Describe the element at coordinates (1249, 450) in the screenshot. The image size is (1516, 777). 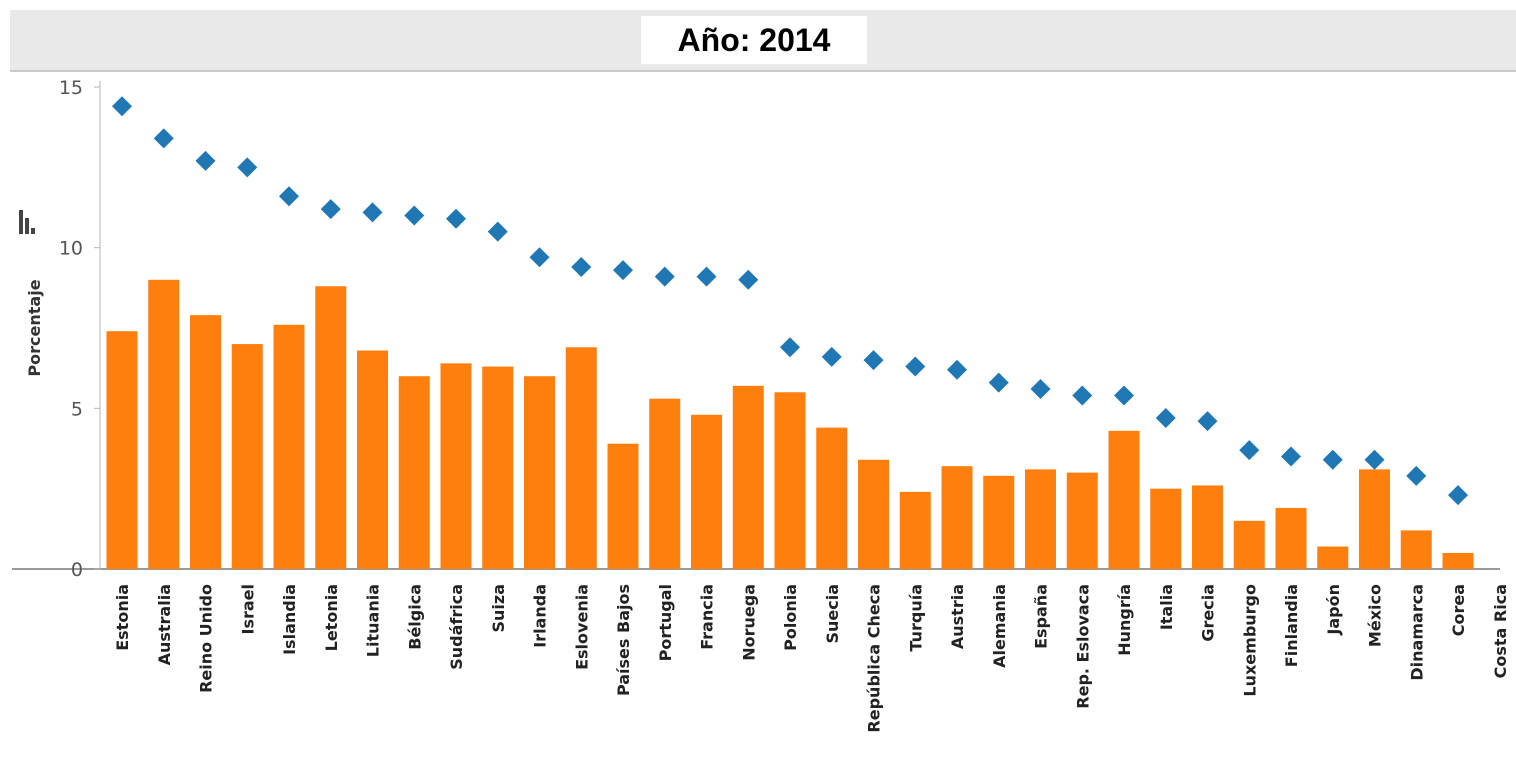
I see `point-luxemburgo` at that location.